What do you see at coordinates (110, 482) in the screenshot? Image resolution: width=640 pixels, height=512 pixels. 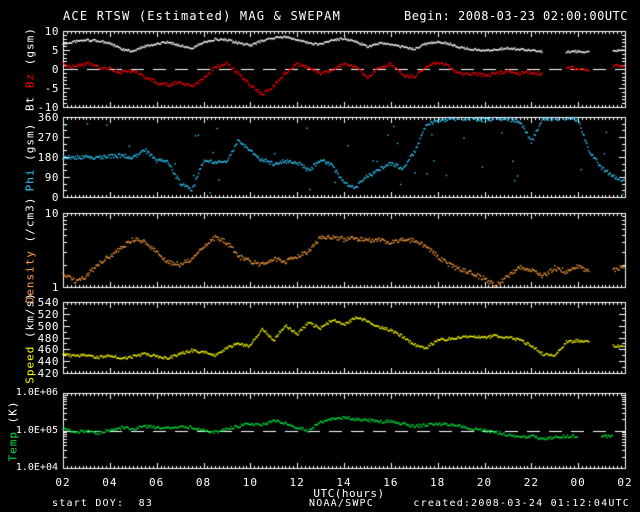 I see `x-tick-label: 04` at bounding box center [110, 482].